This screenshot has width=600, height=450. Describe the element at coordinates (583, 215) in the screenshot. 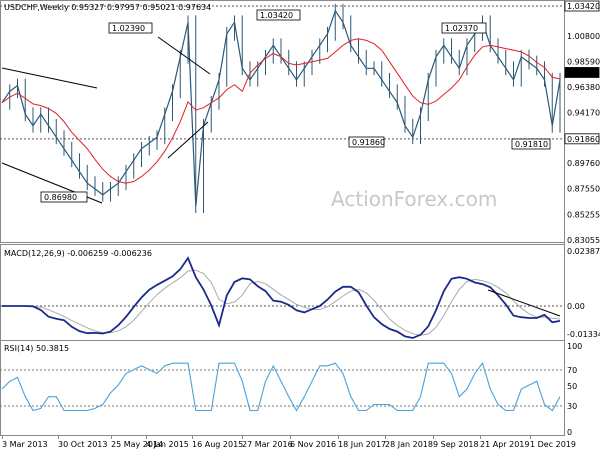

I see `price-axis-label: 0.85255` at that location.